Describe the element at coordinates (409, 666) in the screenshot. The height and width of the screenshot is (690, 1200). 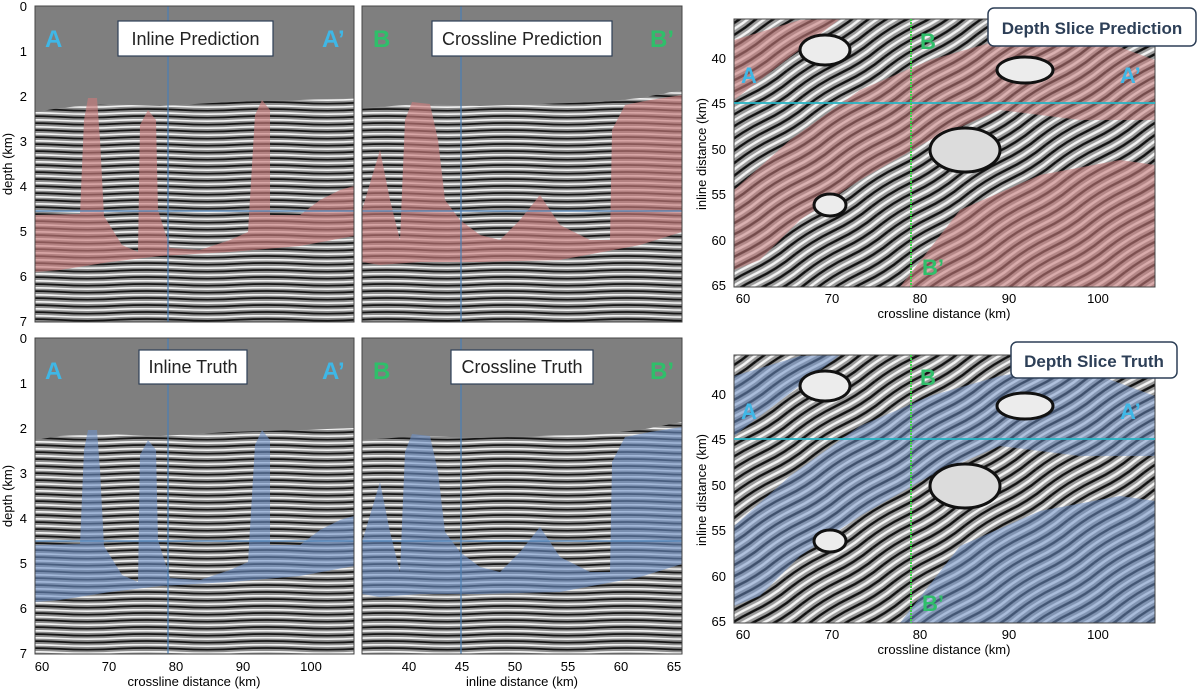
I see `inline-tick: 40` at that location.